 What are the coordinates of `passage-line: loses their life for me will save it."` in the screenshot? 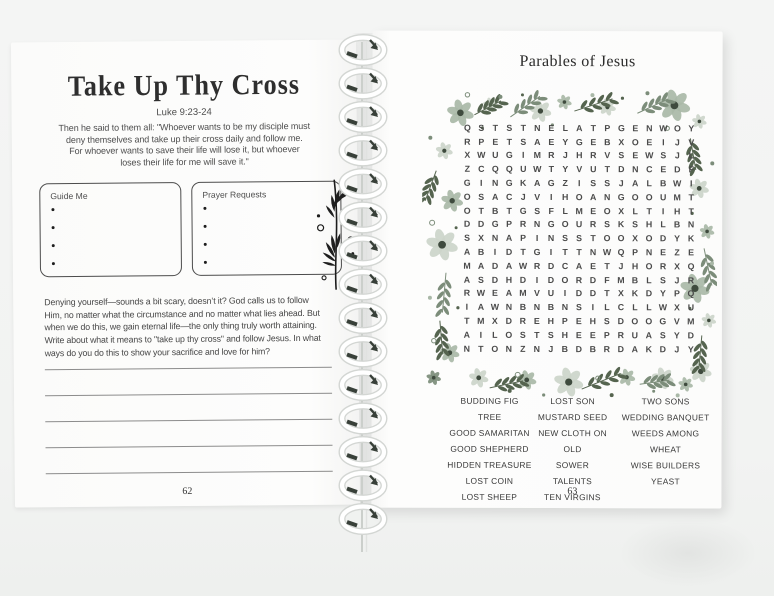 It's located at (184, 162).